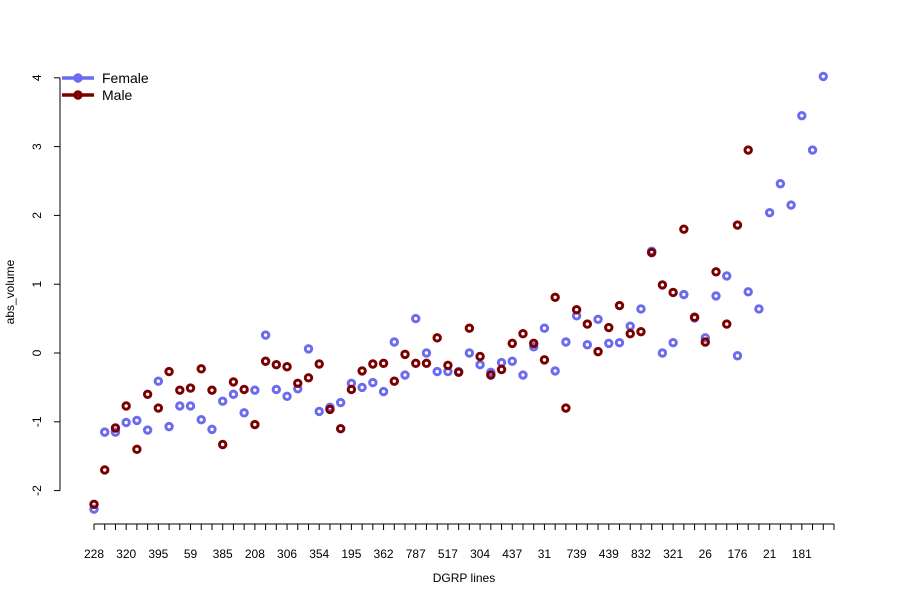 The width and height of the screenshot is (900, 600). Describe the element at coordinates (706, 554) in the screenshot. I see `x-tick-label: 26` at that location.